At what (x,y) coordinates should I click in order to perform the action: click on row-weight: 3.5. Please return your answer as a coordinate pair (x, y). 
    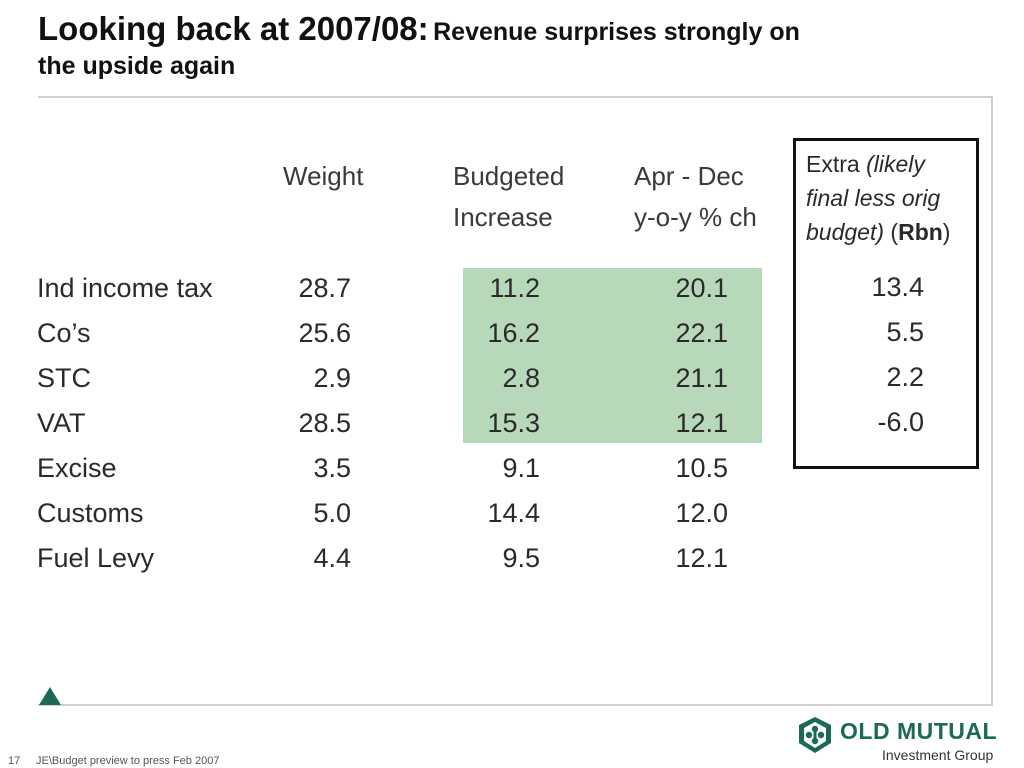
    Looking at the image, I should click on (332, 468).